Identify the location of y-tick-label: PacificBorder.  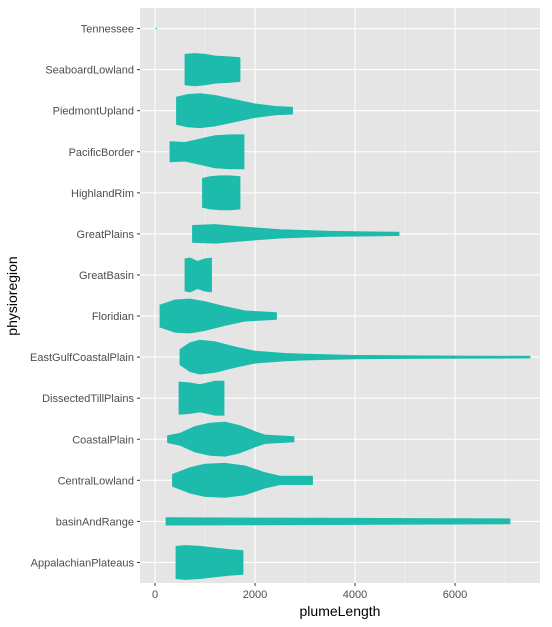
(102, 153).